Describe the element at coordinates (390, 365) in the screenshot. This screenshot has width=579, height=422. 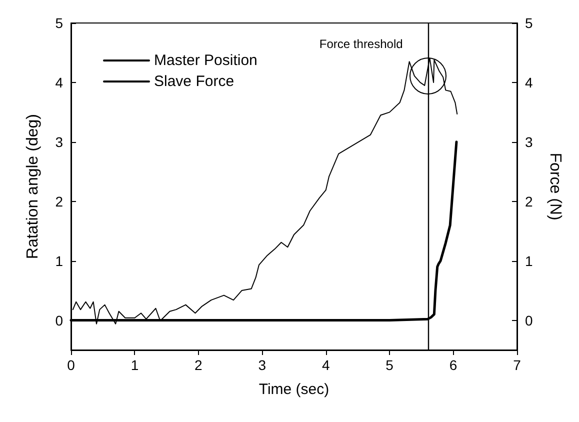
I see `x-tick-label: 5` at that location.